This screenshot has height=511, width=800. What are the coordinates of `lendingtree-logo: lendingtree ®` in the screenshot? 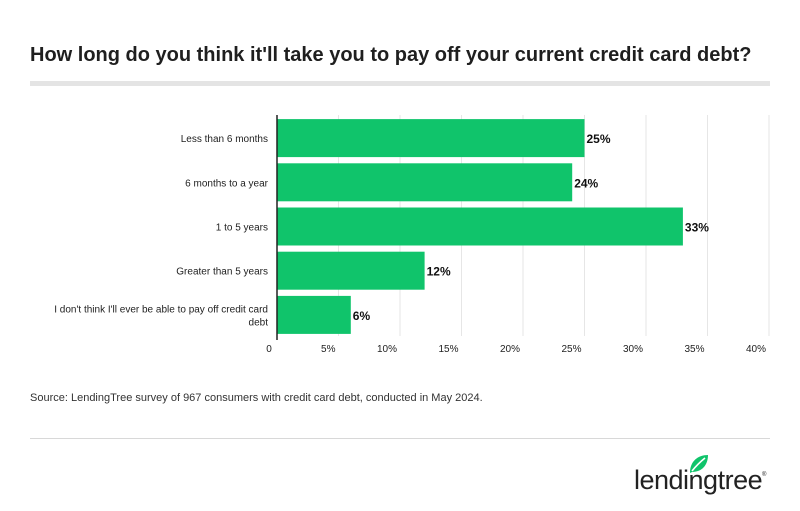 It's located at (704, 476).